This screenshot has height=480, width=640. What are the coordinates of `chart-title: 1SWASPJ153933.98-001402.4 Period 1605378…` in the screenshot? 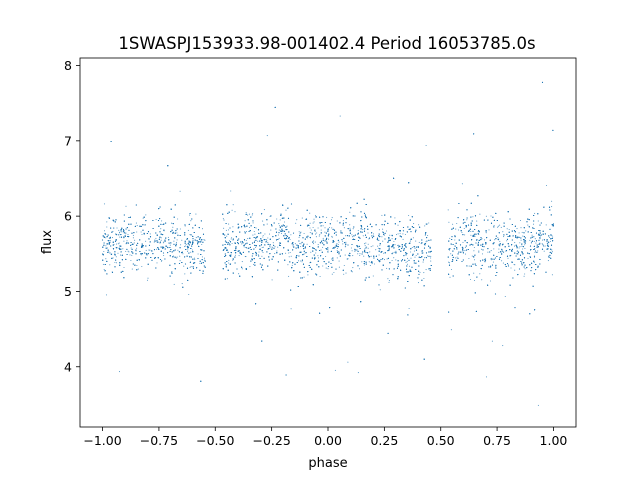 It's located at (326, 43).